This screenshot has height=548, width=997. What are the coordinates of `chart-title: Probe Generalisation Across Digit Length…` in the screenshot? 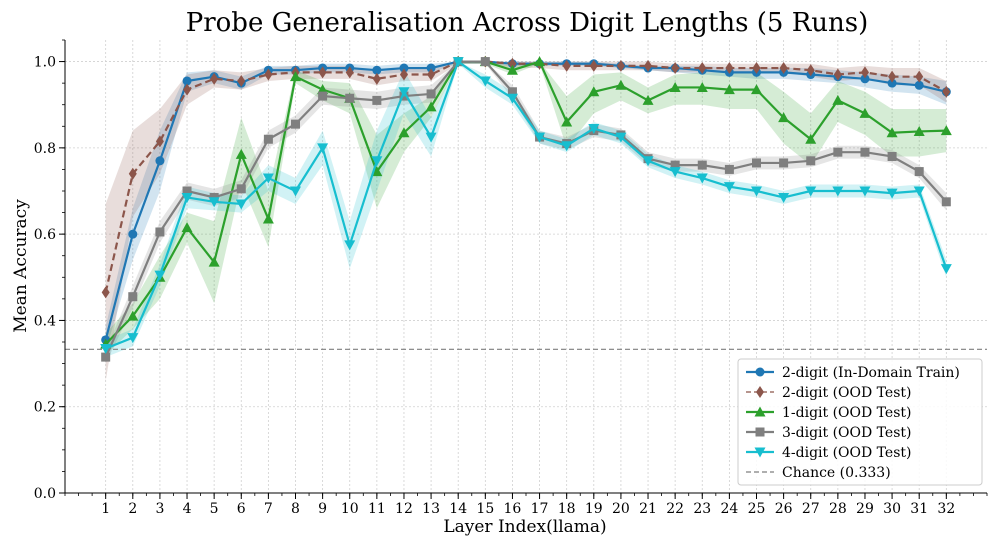 It's located at (527, 23).